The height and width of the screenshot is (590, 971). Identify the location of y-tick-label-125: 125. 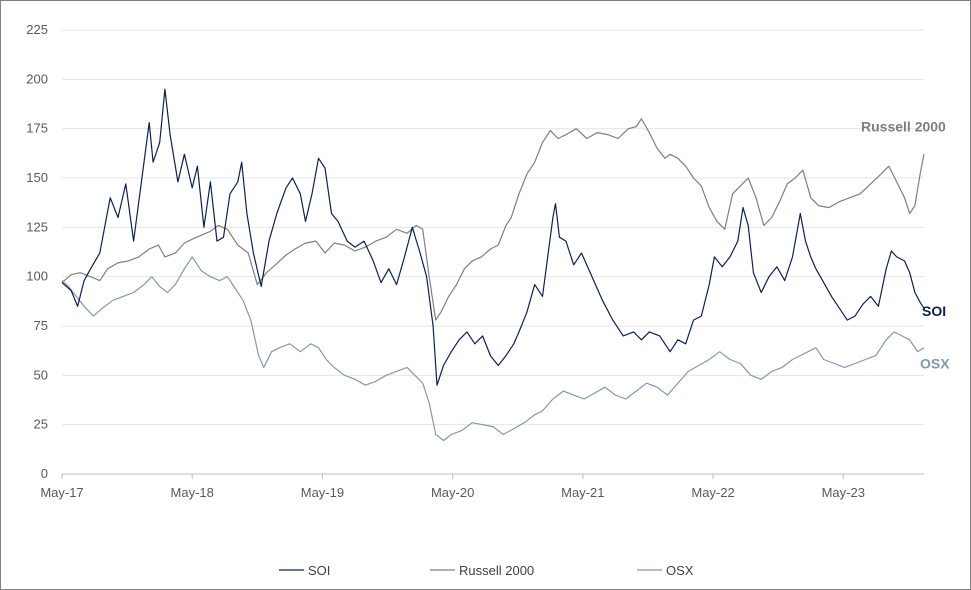
(37, 226).